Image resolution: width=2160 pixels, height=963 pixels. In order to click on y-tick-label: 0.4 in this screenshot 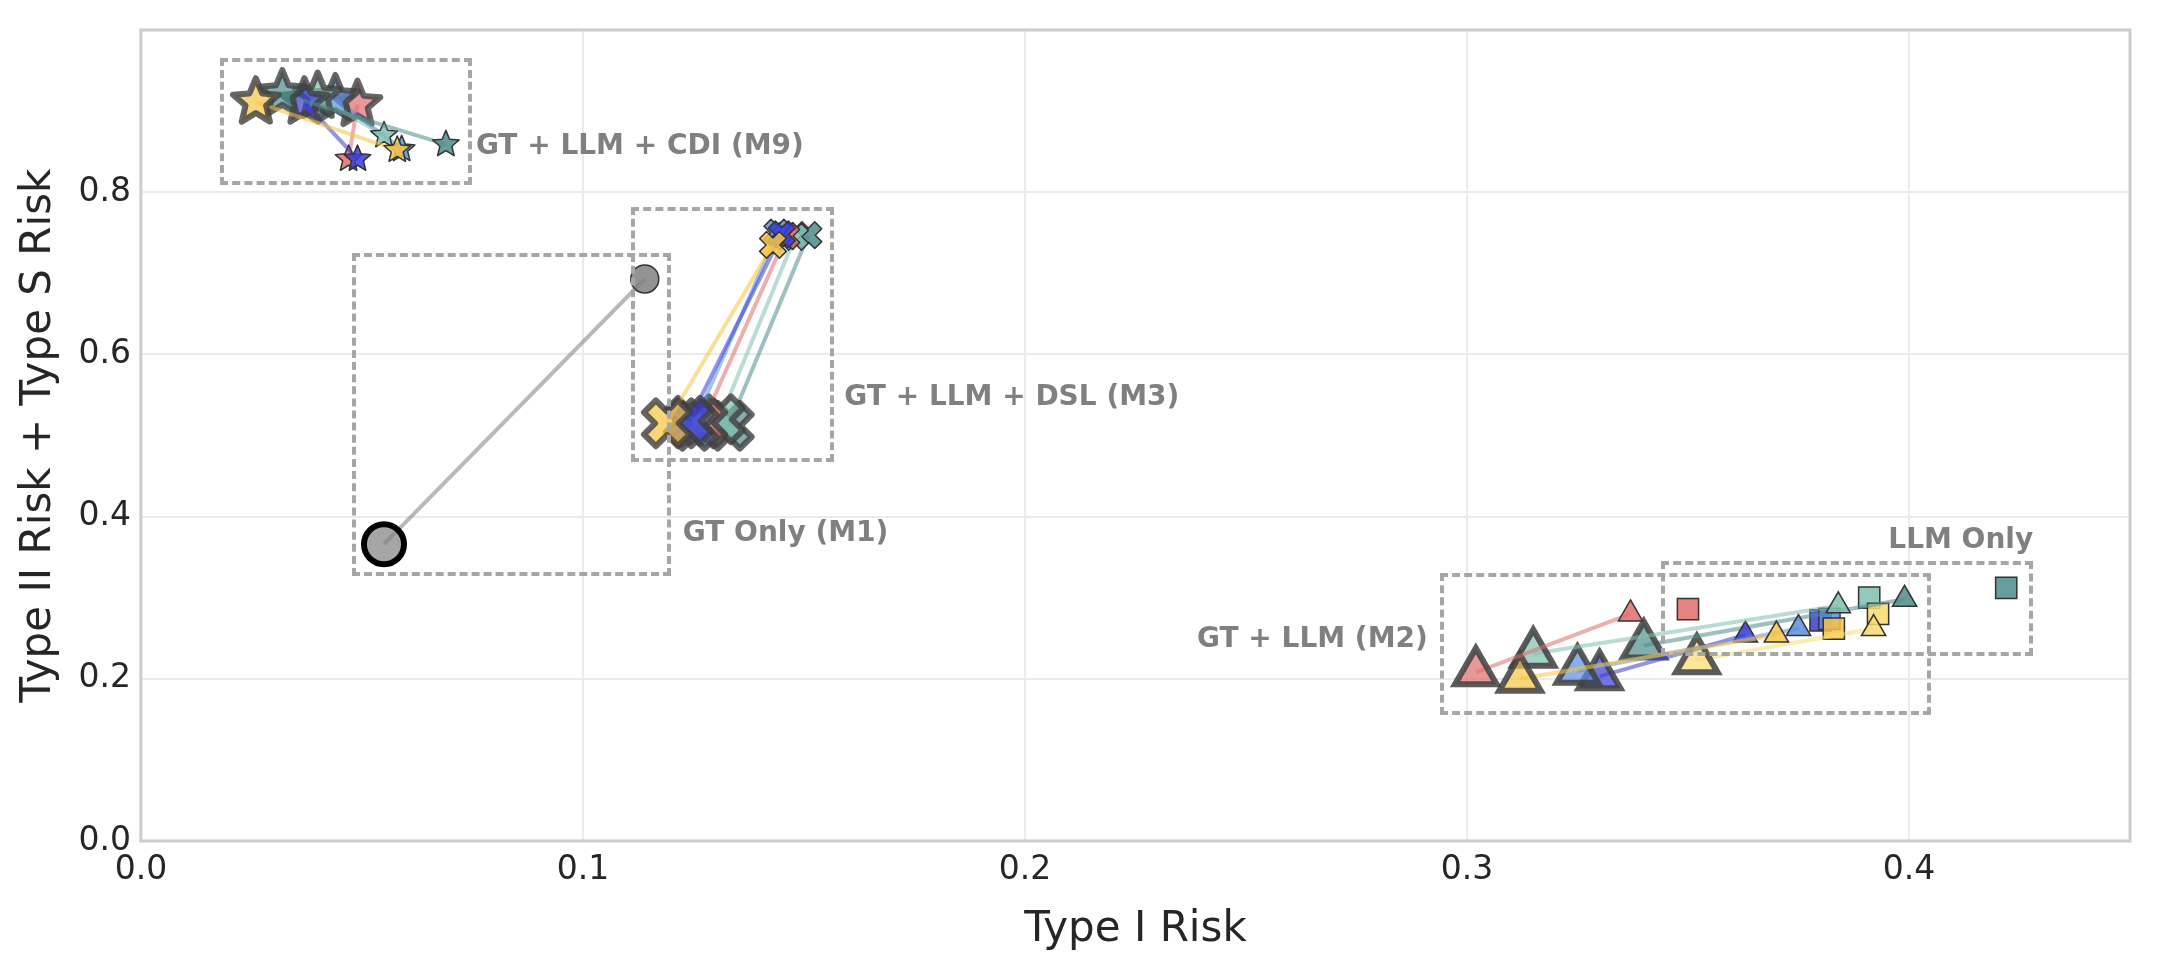, I will do `click(104, 514)`.